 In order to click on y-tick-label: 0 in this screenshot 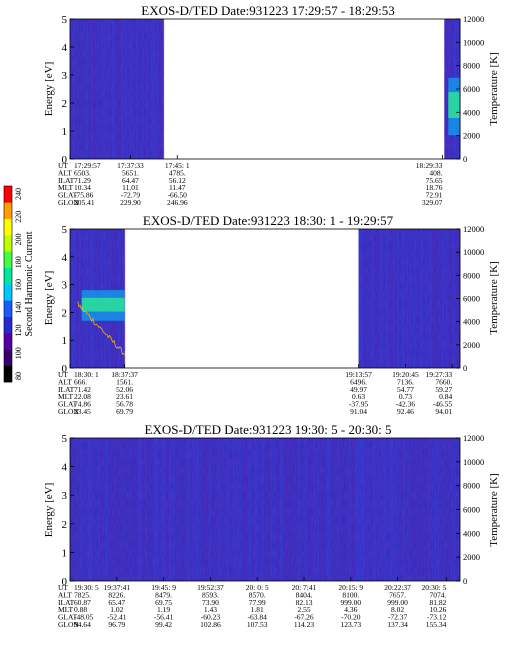, I will do `click(65, 369)`.